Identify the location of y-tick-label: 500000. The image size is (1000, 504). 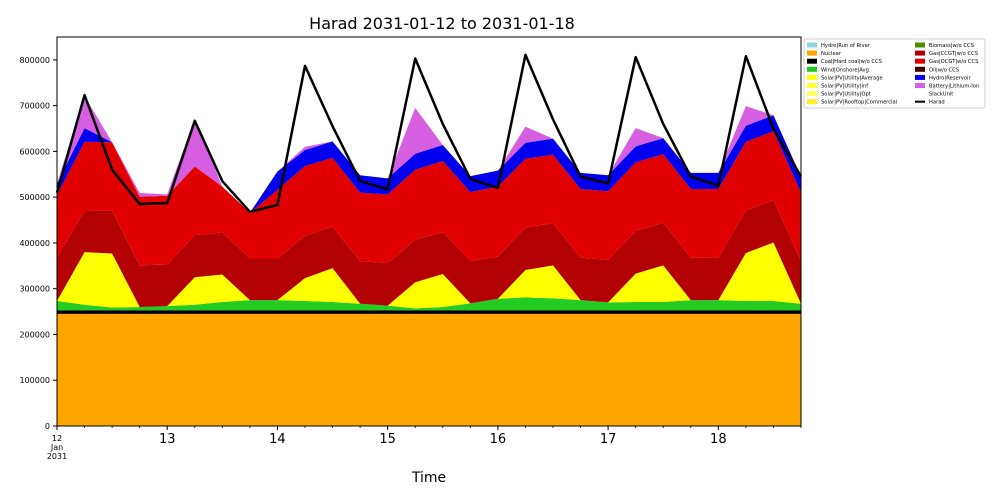
(34, 197).